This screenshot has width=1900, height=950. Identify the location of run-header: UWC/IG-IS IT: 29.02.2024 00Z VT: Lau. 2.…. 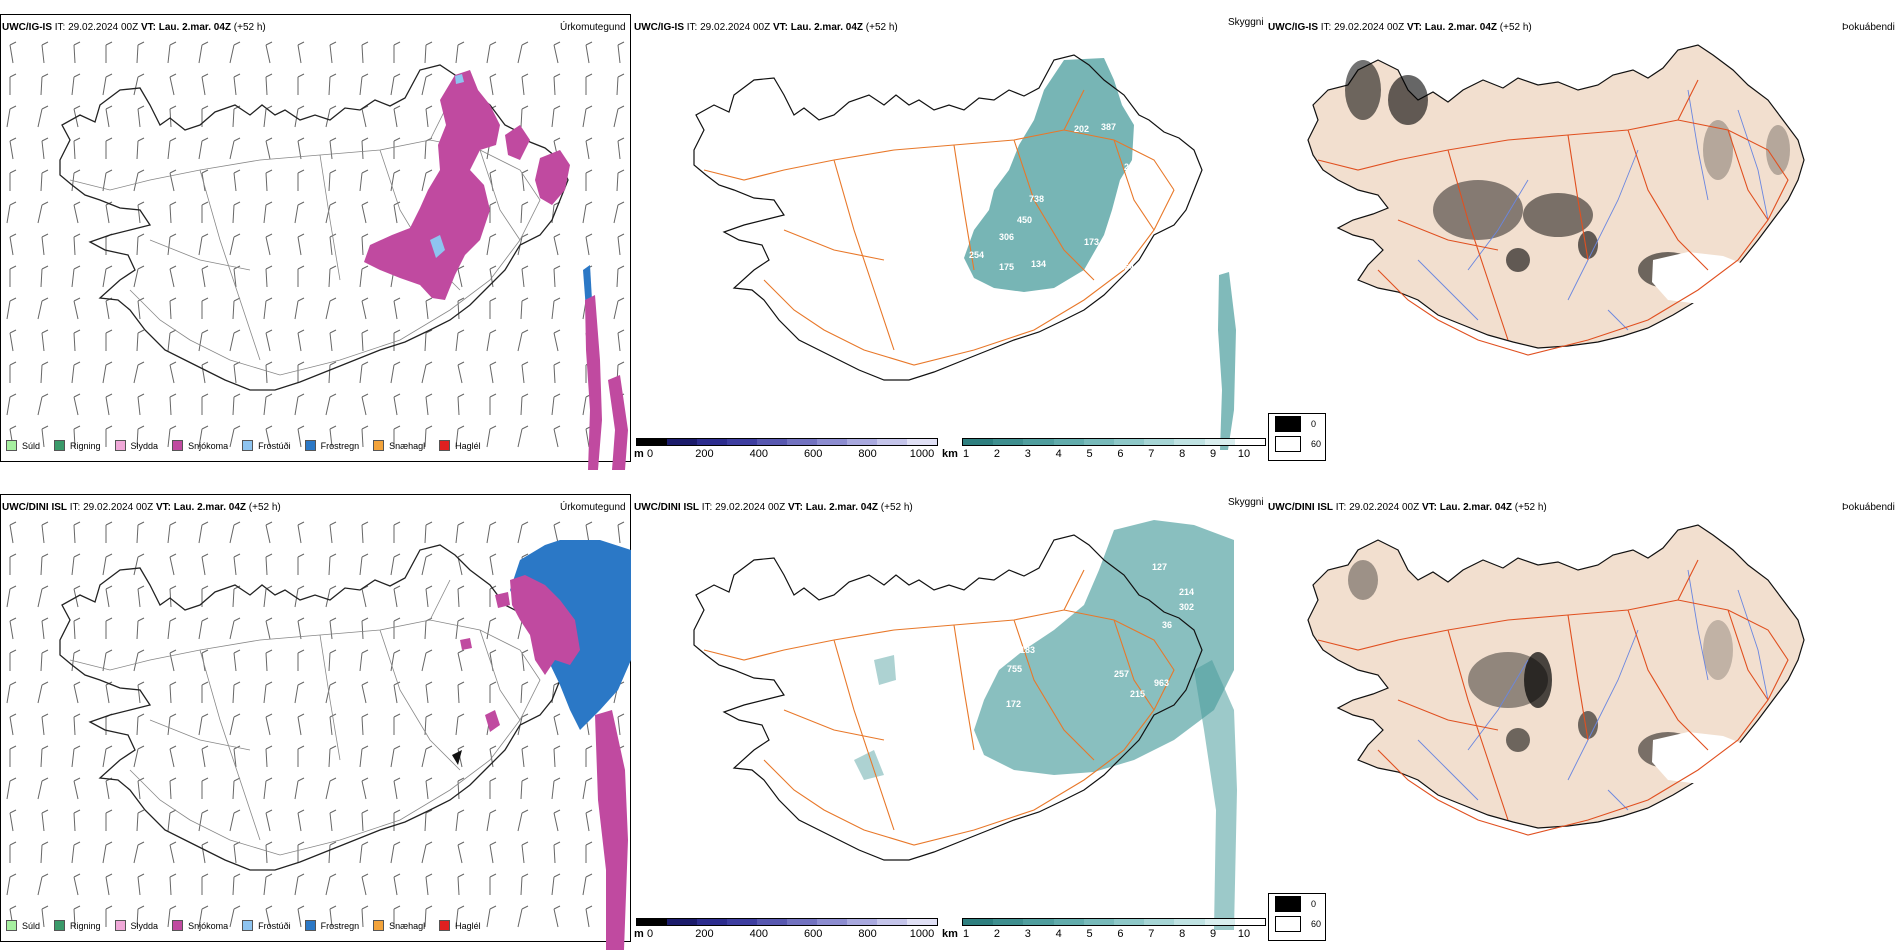
(1400, 27).